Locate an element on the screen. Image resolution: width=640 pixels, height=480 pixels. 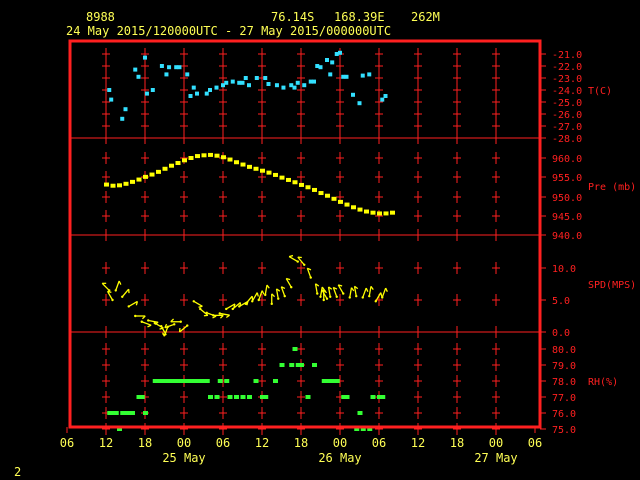
y-tick-label: -22.0 is located at coordinates (567, 67).